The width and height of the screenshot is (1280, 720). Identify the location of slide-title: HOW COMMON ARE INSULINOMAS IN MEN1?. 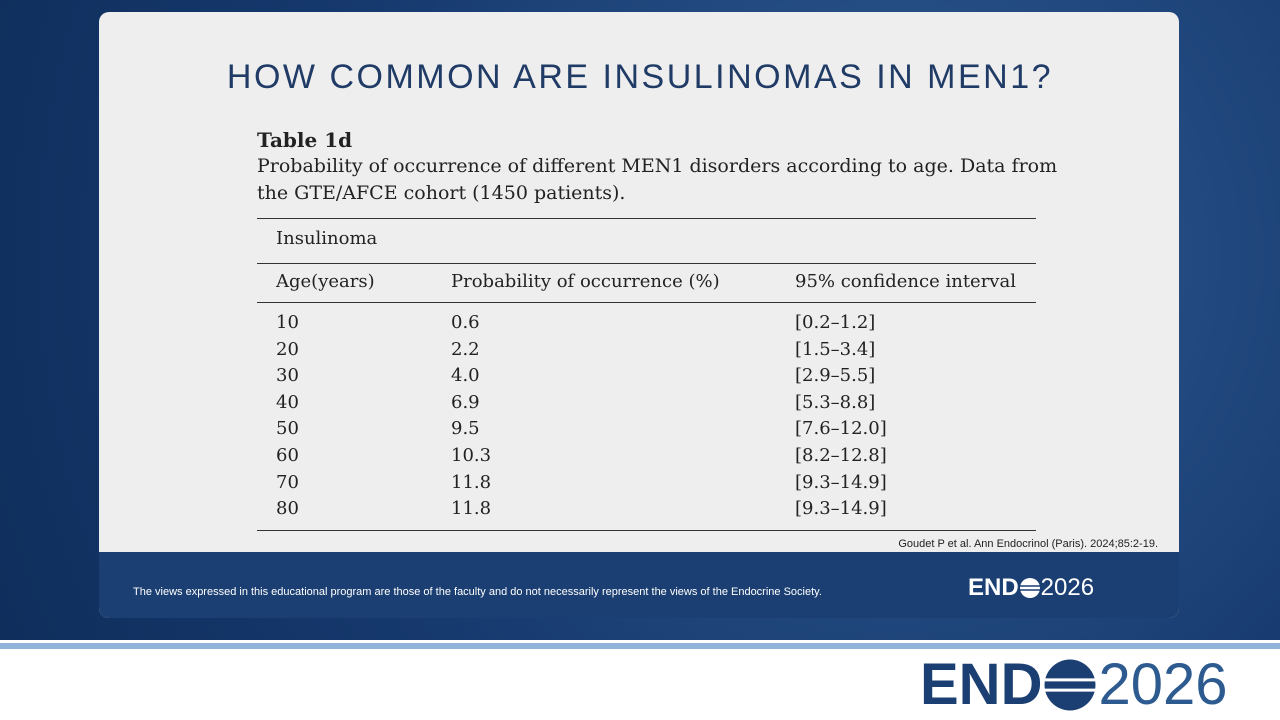
(640, 77).